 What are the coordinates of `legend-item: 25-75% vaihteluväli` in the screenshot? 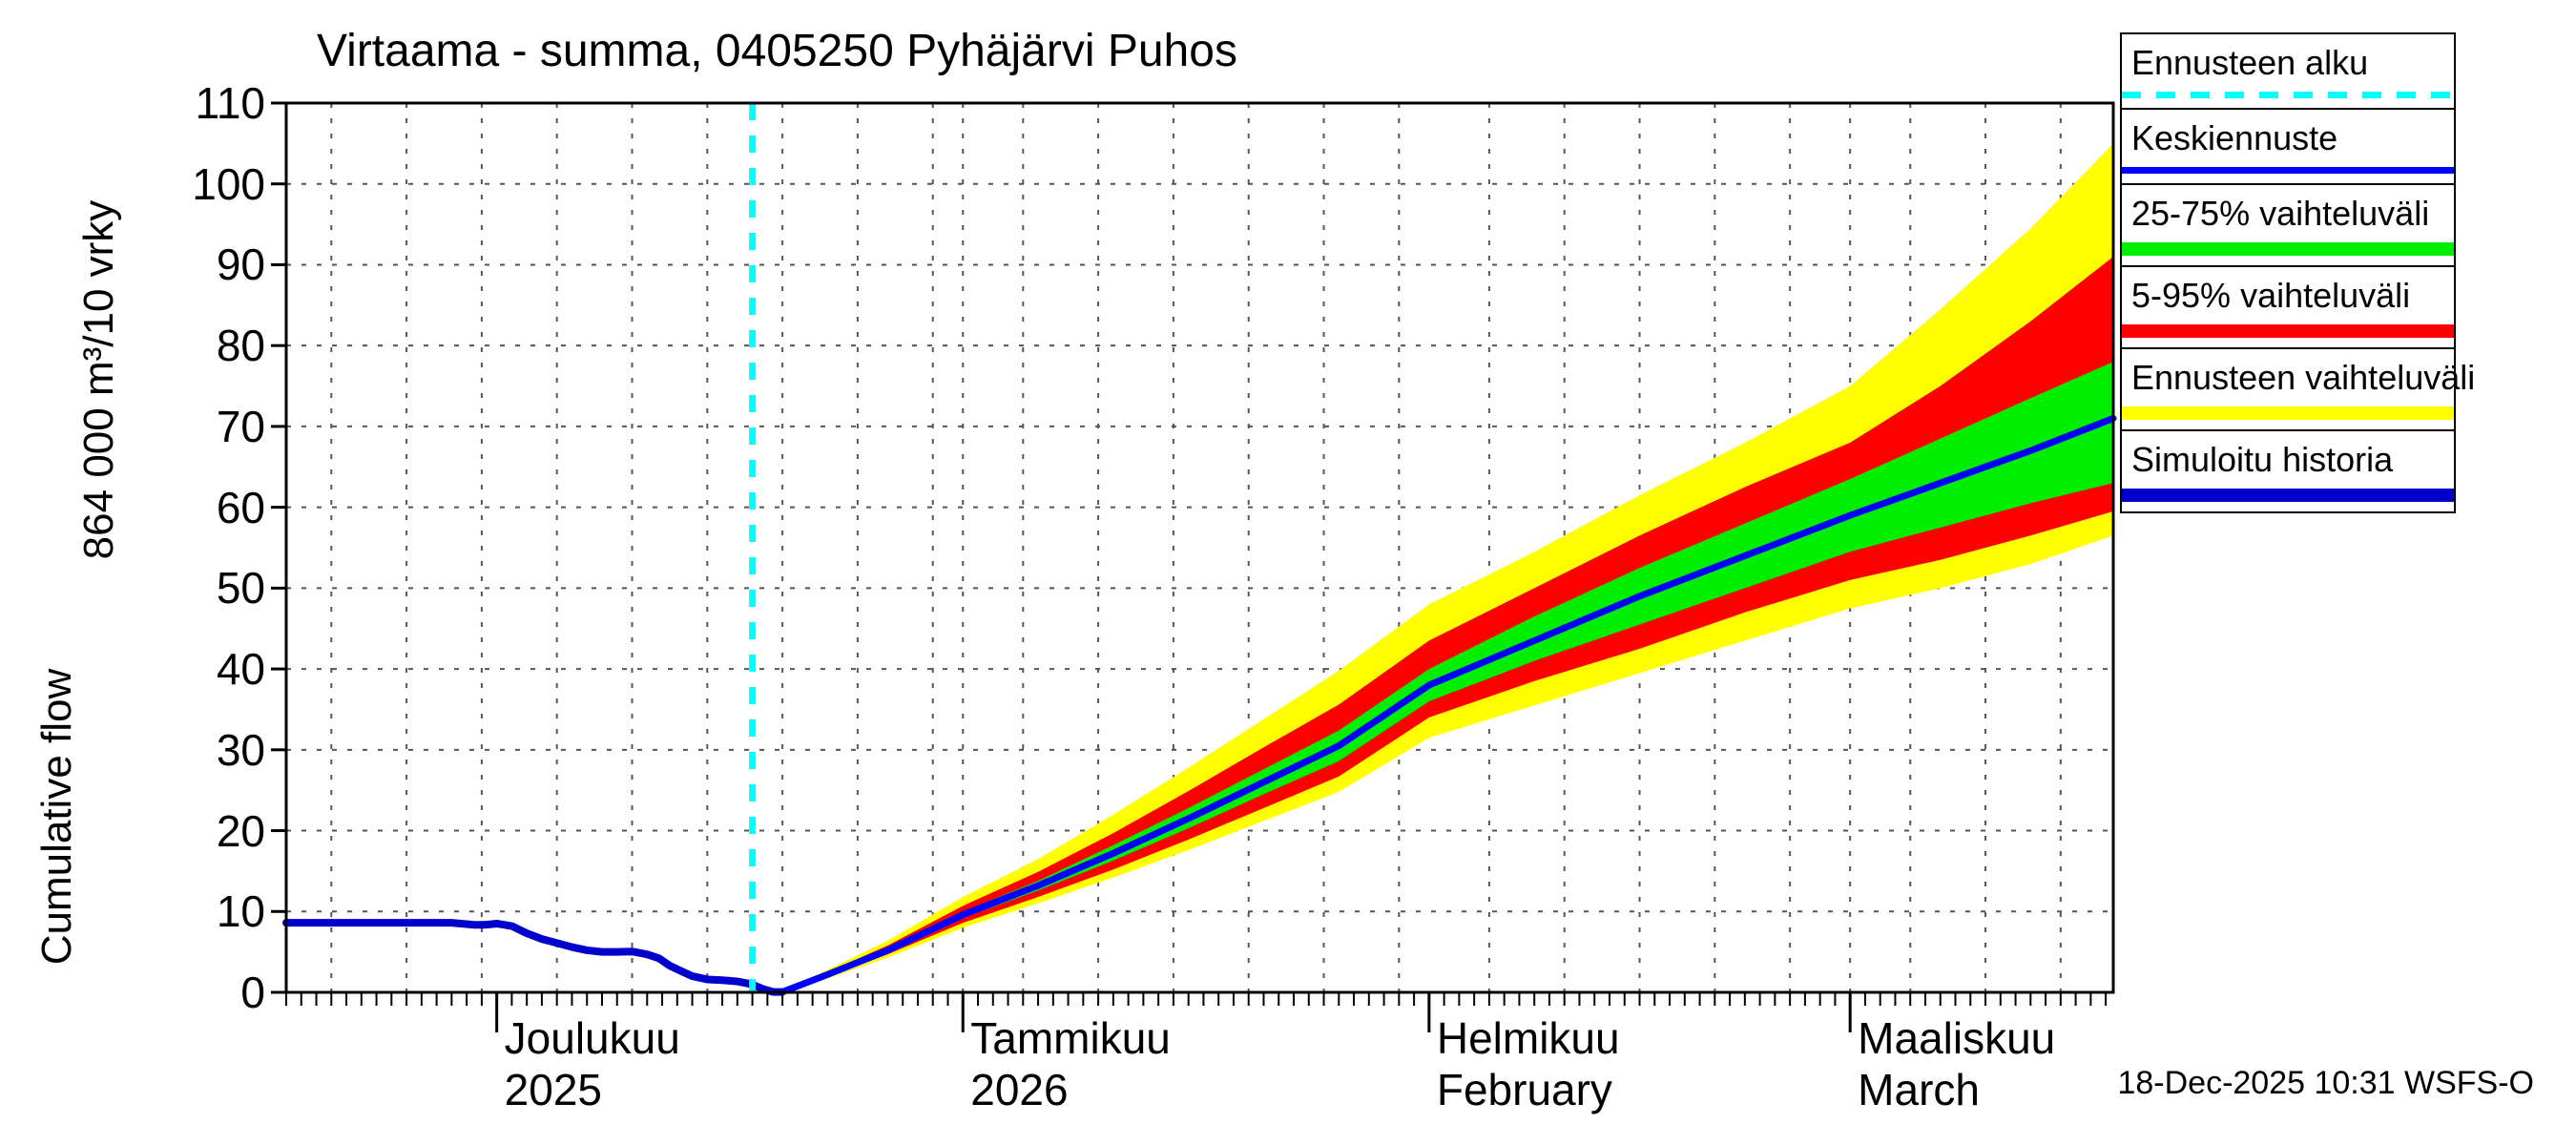 It's located at (2288, 224).